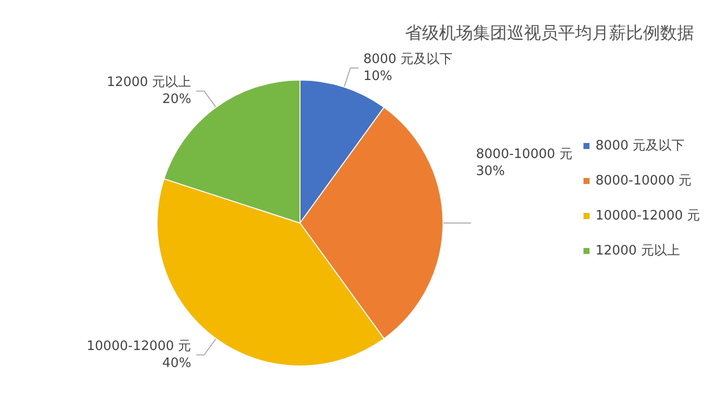 This screenshot has width=719, height=397. I want to click on legend-label: 8000 元及以下, so click(640, 146).